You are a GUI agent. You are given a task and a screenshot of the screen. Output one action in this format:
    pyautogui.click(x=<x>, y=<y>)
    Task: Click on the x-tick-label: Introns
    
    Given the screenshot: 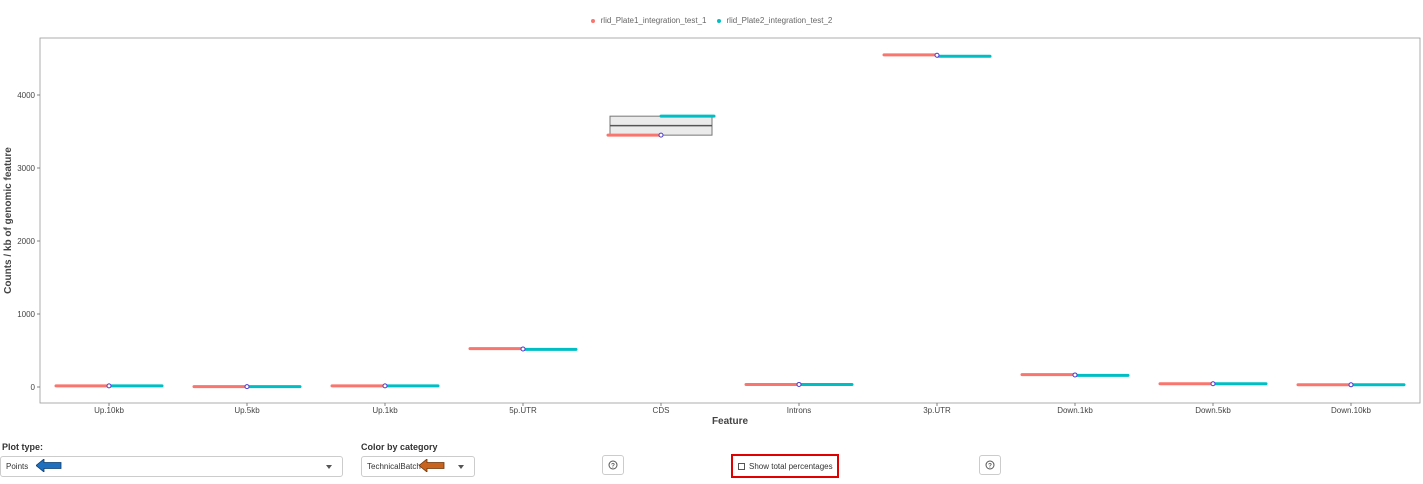 What is the action you would take?
    pyautogui.click(x=799, y=410)
    